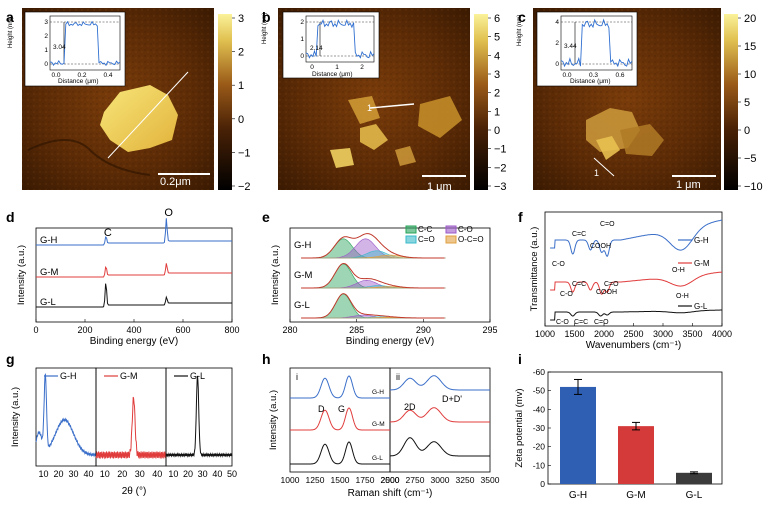  I want to click on peak-label: G, so click(341, 409).